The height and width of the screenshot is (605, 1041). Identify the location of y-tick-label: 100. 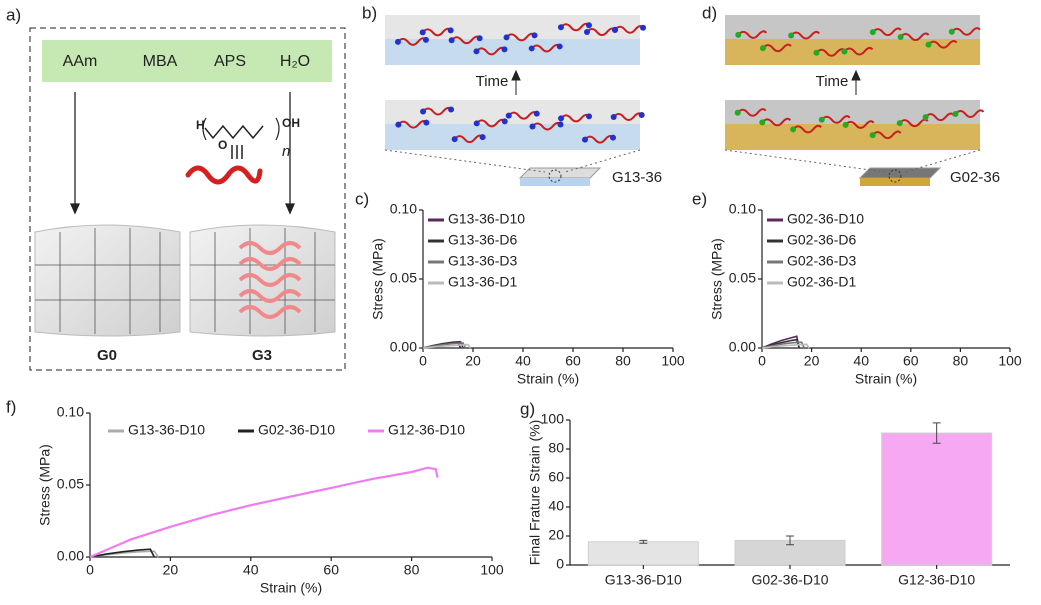
(553, 419).